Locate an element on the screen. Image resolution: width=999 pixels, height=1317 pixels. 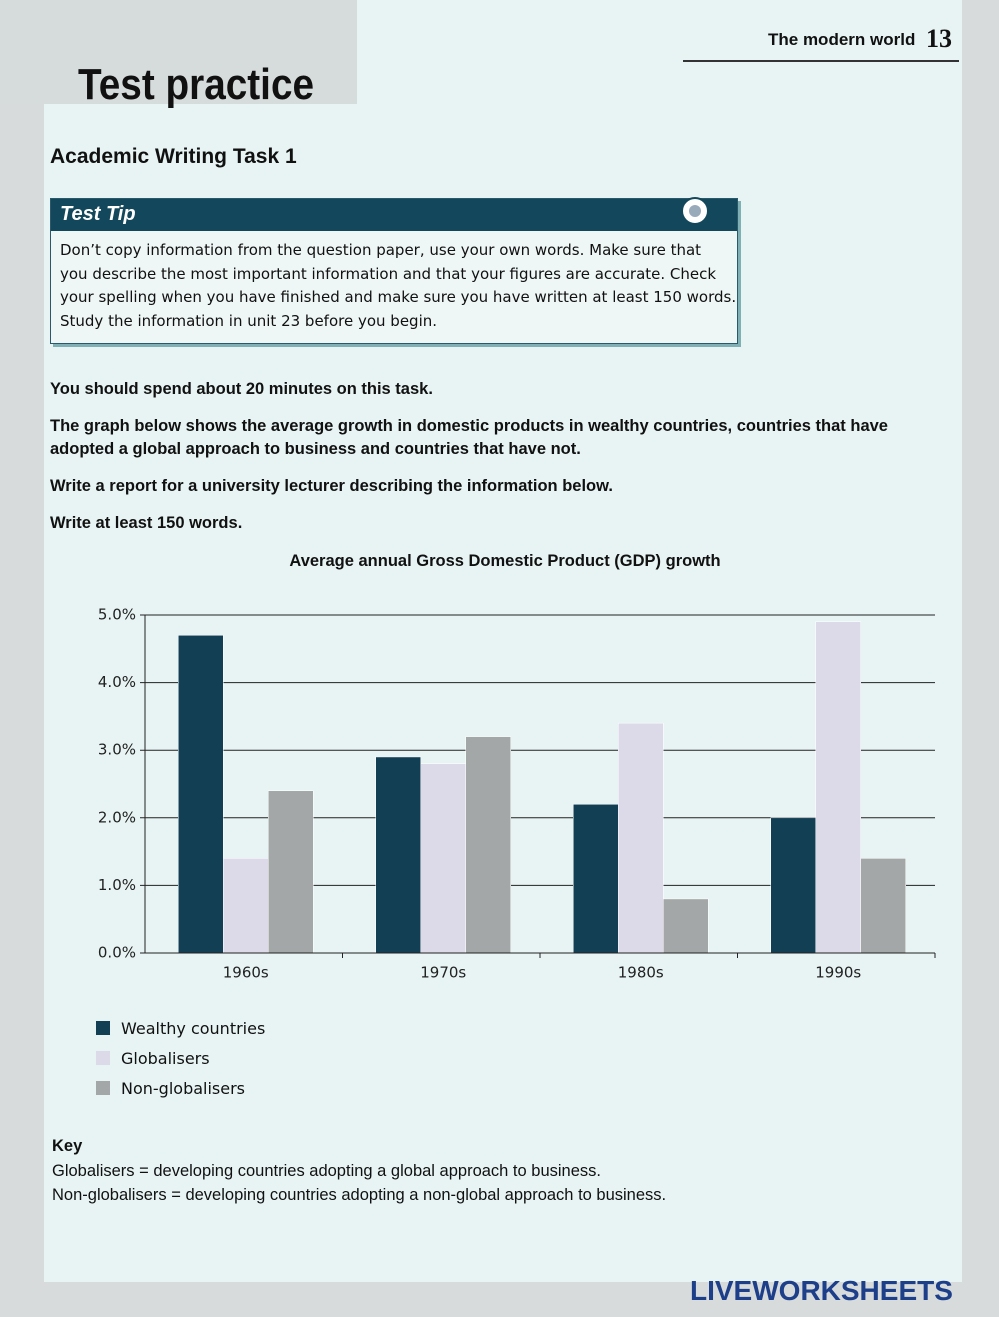
x-tick-label: 1960s is located at coordinates (246, 973).